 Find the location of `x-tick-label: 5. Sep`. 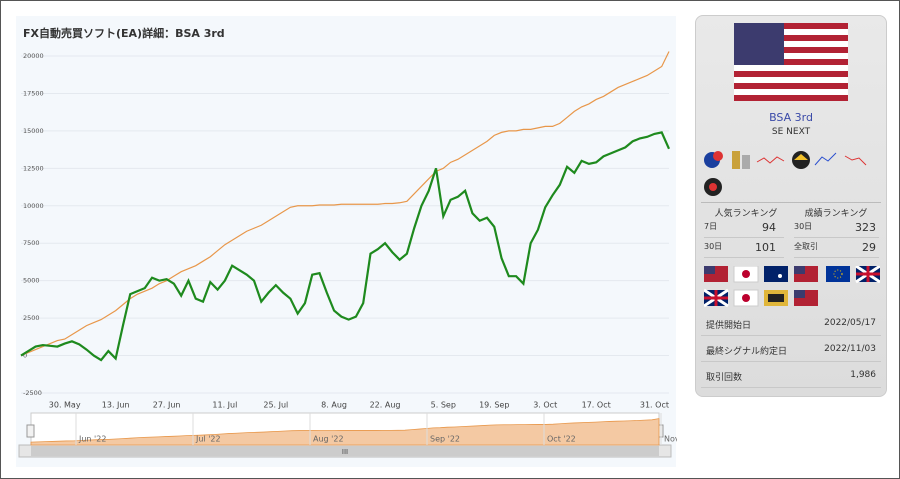

x-tick-label: 5. Sep is located at coordinates (443, 405).